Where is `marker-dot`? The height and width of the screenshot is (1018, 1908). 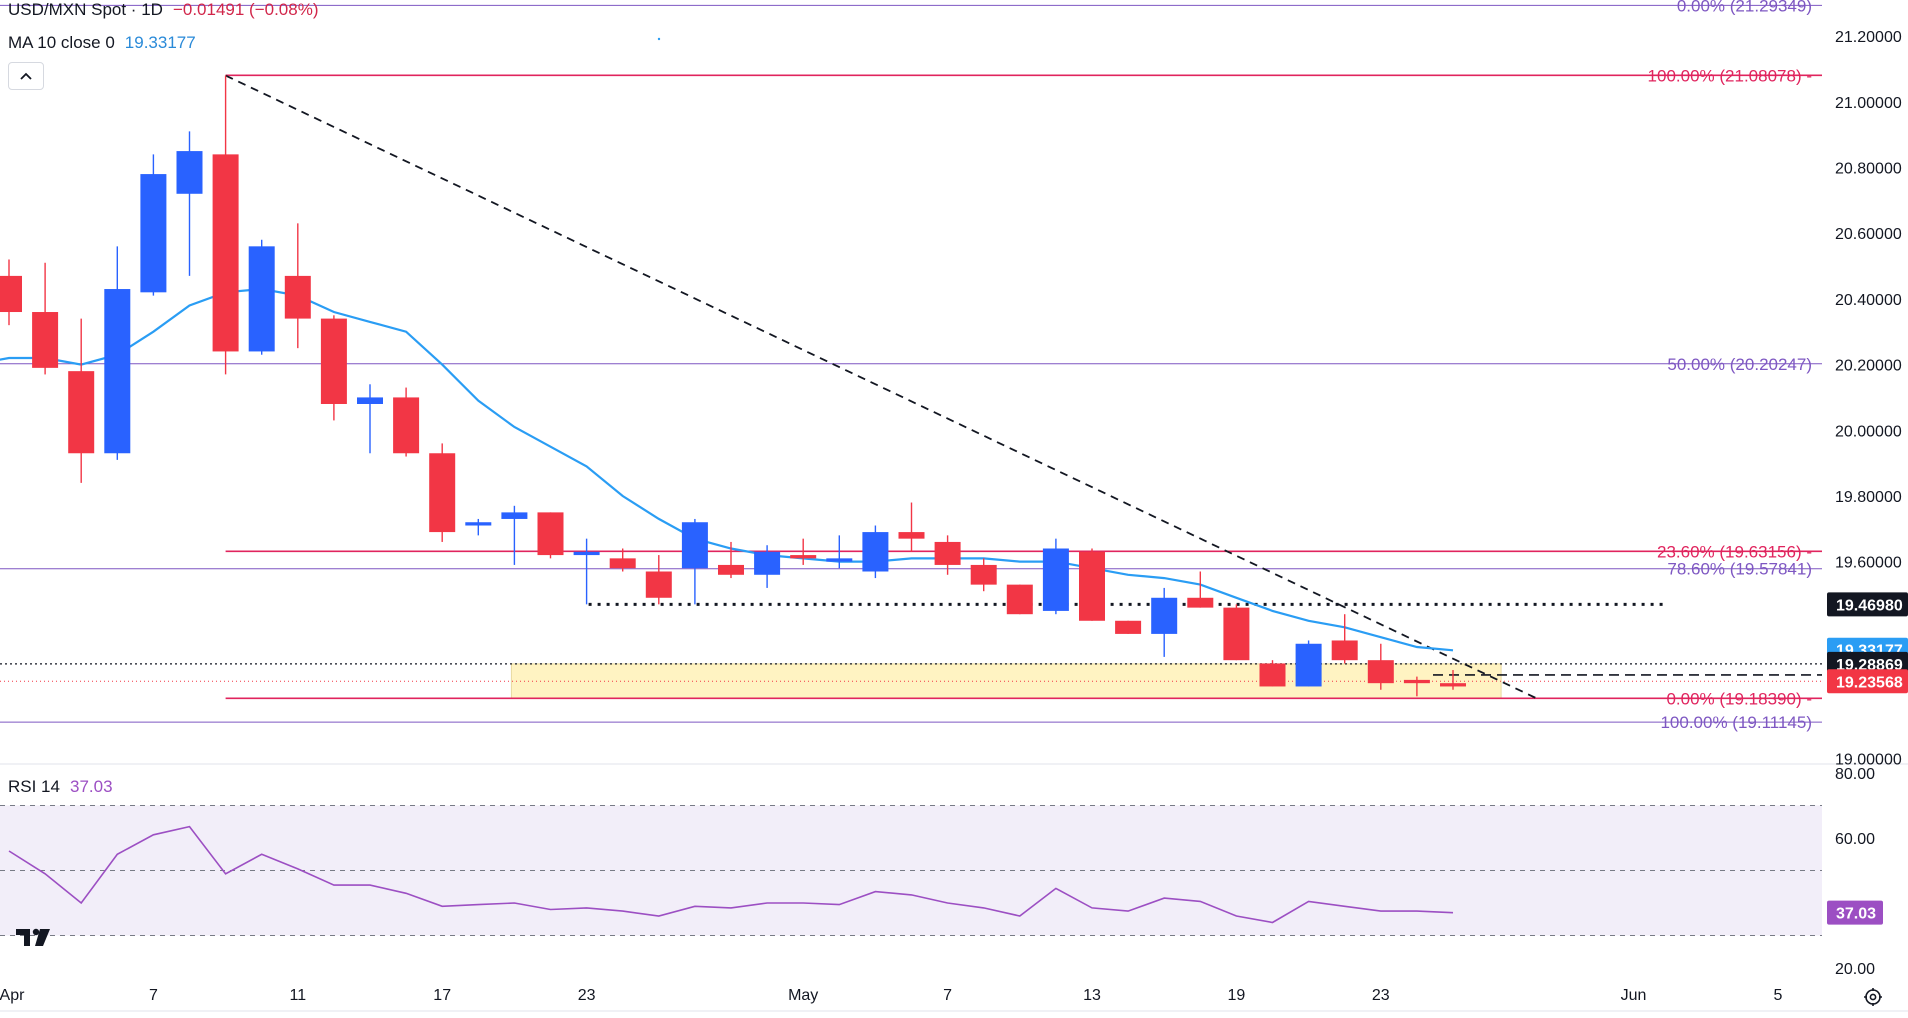
marker-dot is located at coordinates (659, 39).